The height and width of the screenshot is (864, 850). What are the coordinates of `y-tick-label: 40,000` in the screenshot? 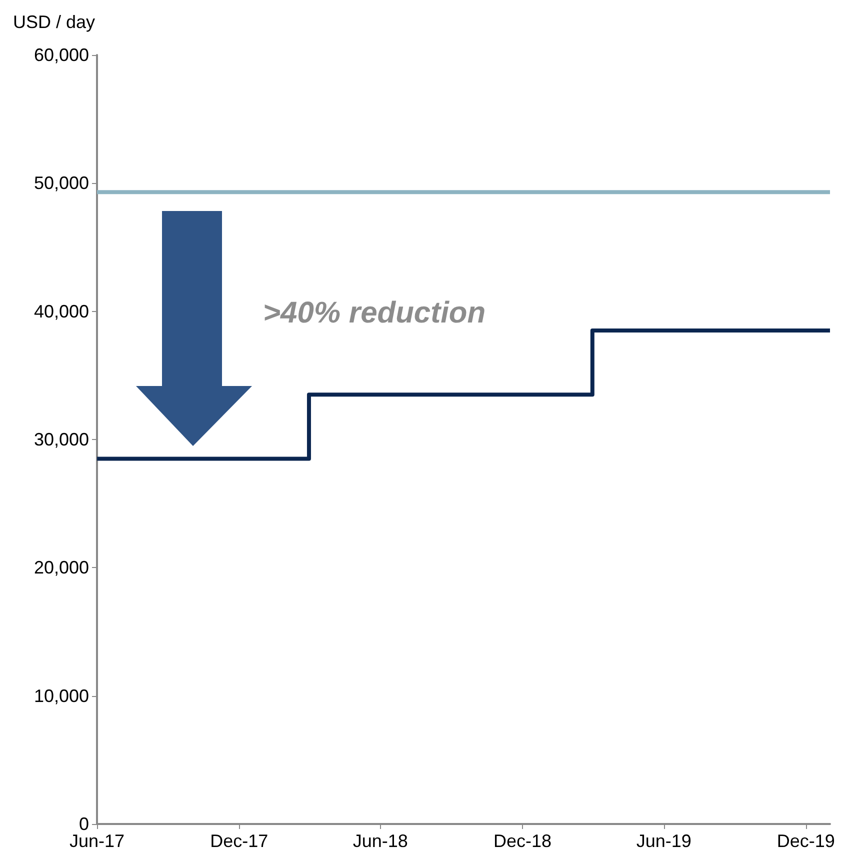 It's located at (61, 311).